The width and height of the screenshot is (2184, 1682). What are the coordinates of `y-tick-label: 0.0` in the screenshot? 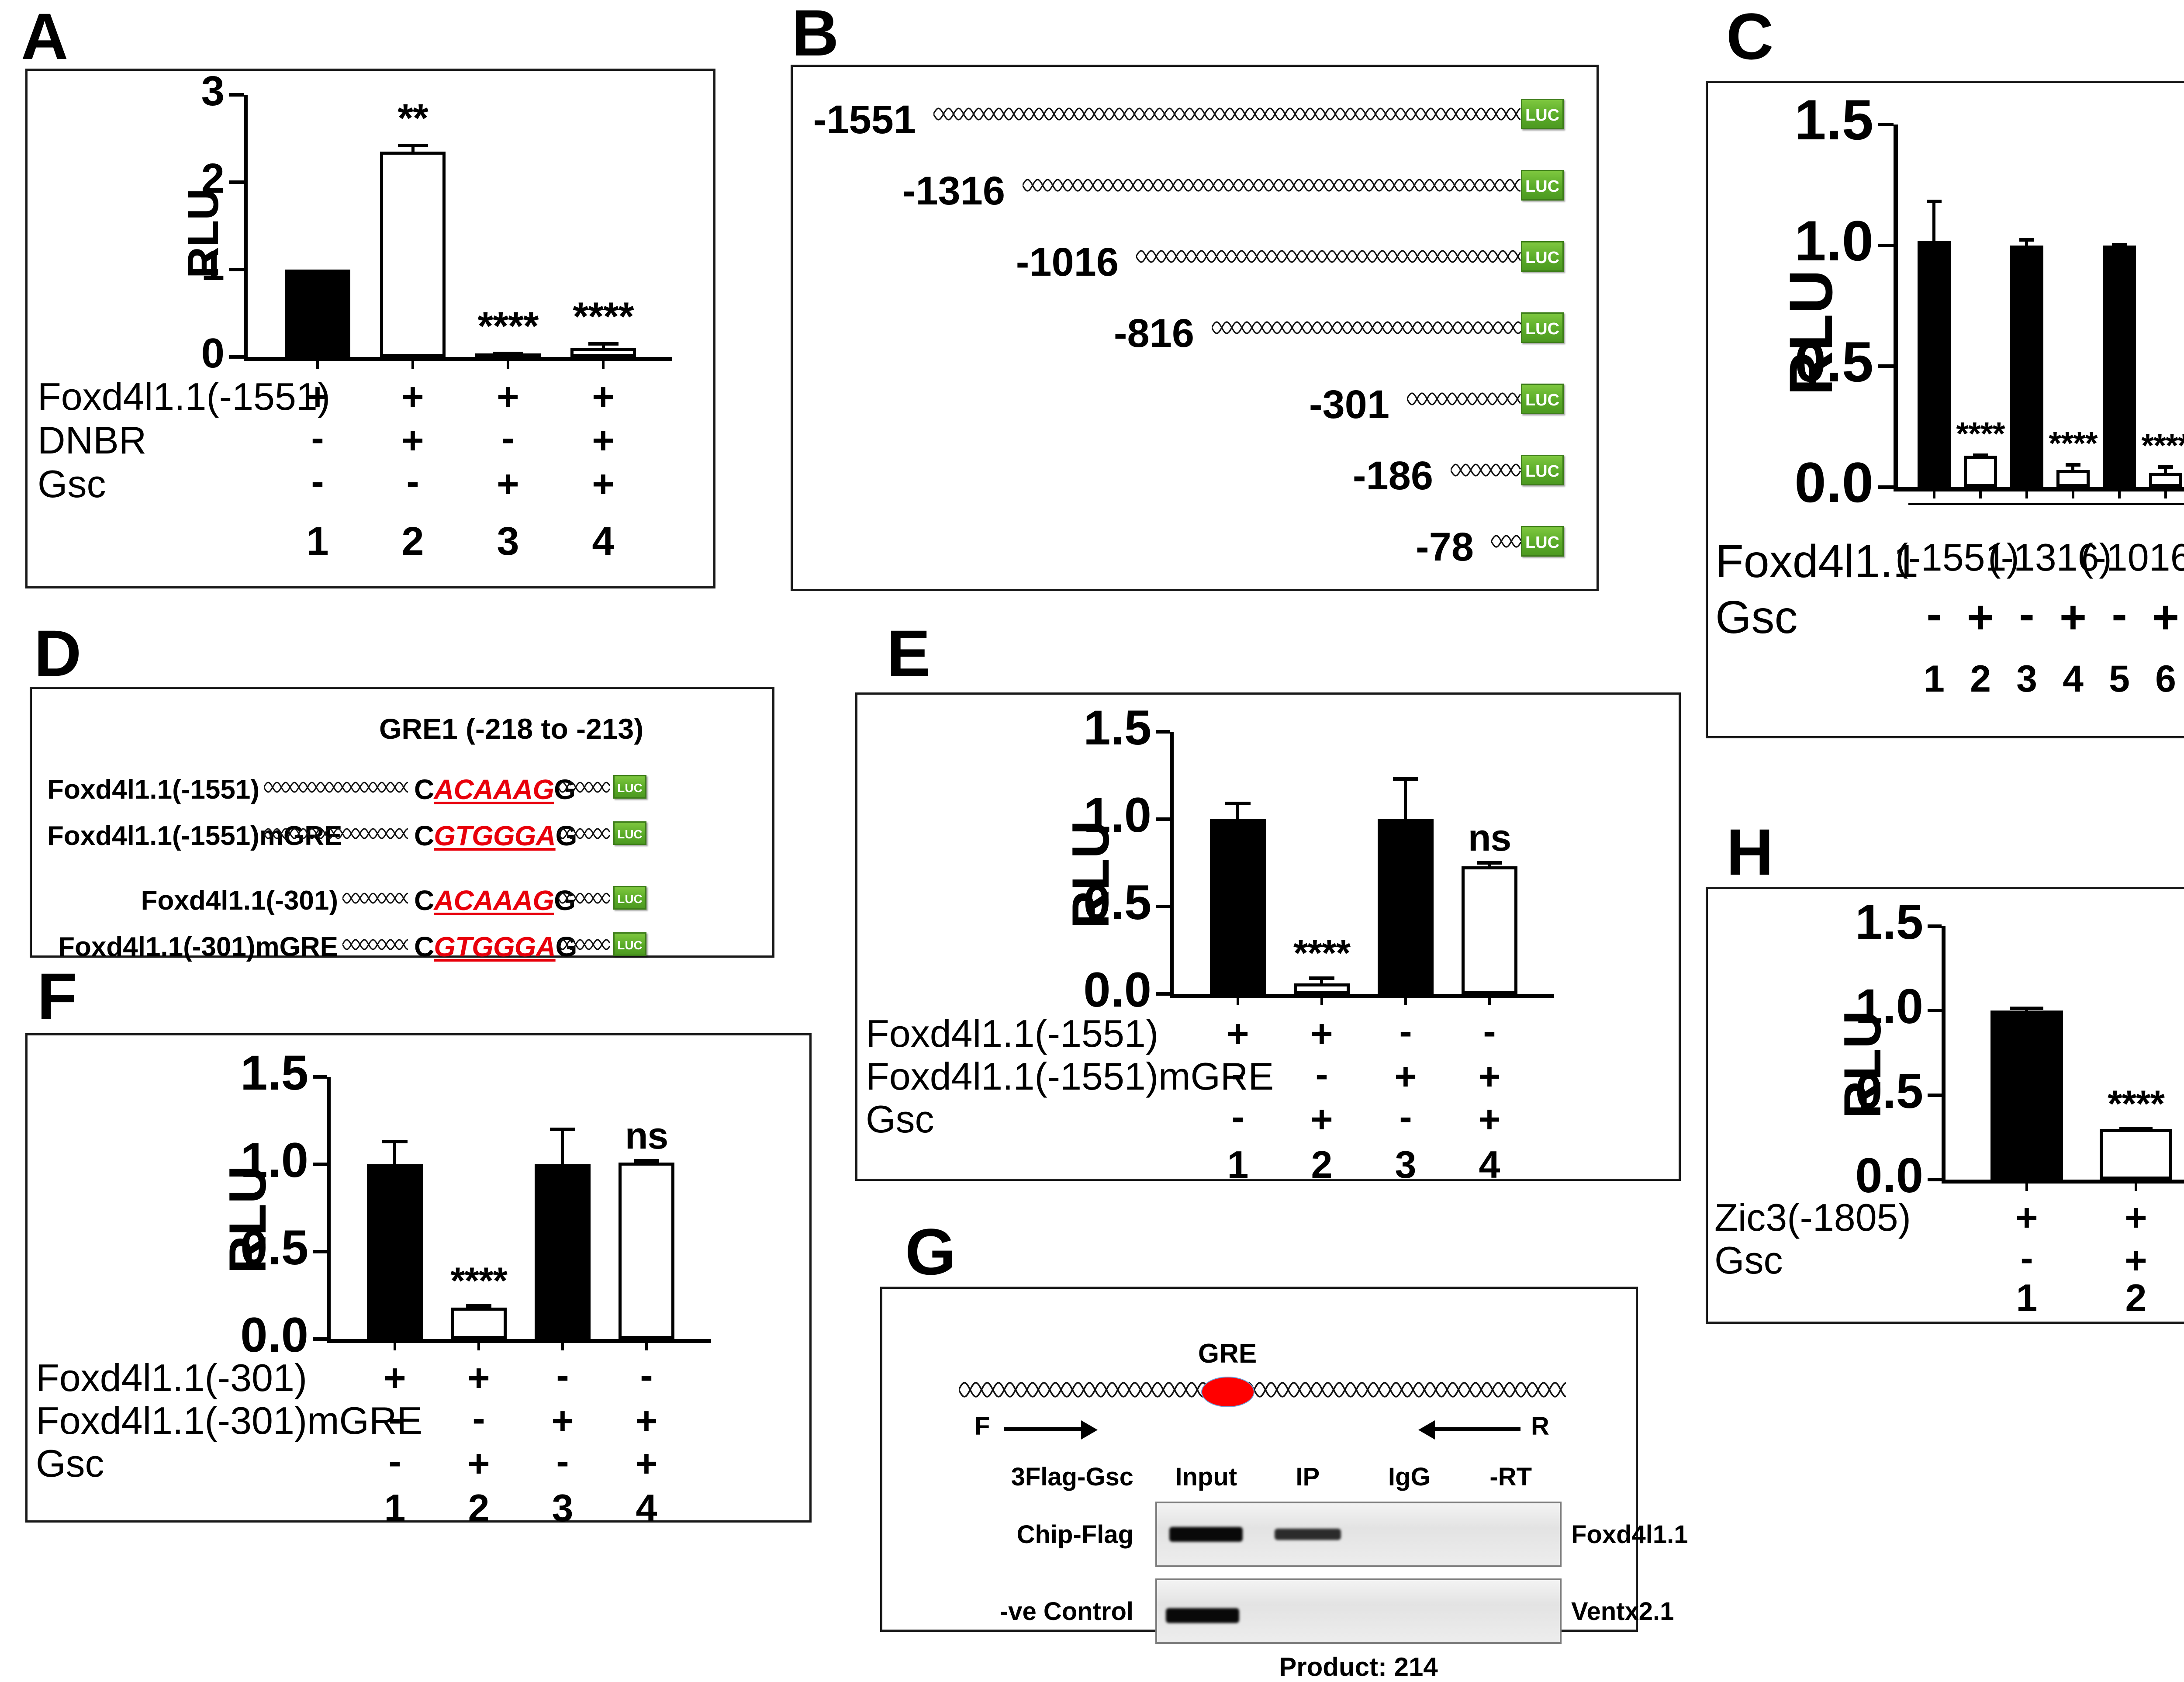 It's located at (1889, 1175).